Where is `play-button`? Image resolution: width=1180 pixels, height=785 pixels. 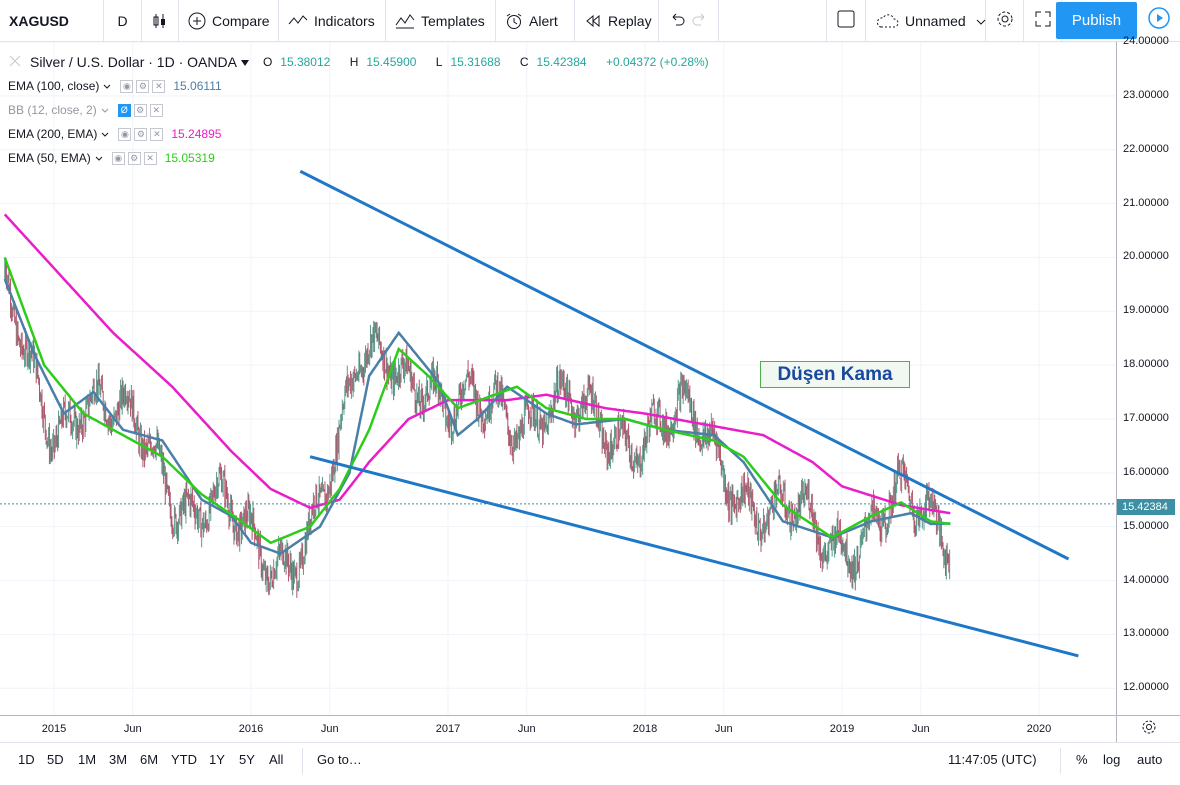
play-button is located at coordinates (1158, 20).